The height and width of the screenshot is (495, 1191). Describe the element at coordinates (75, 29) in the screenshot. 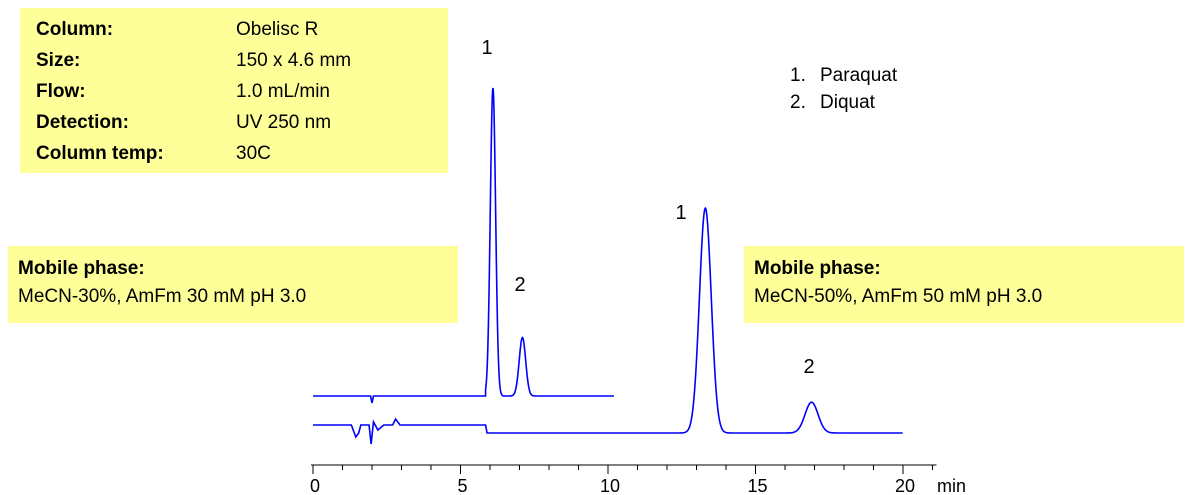

I see `condition-label: Column:` at that location.